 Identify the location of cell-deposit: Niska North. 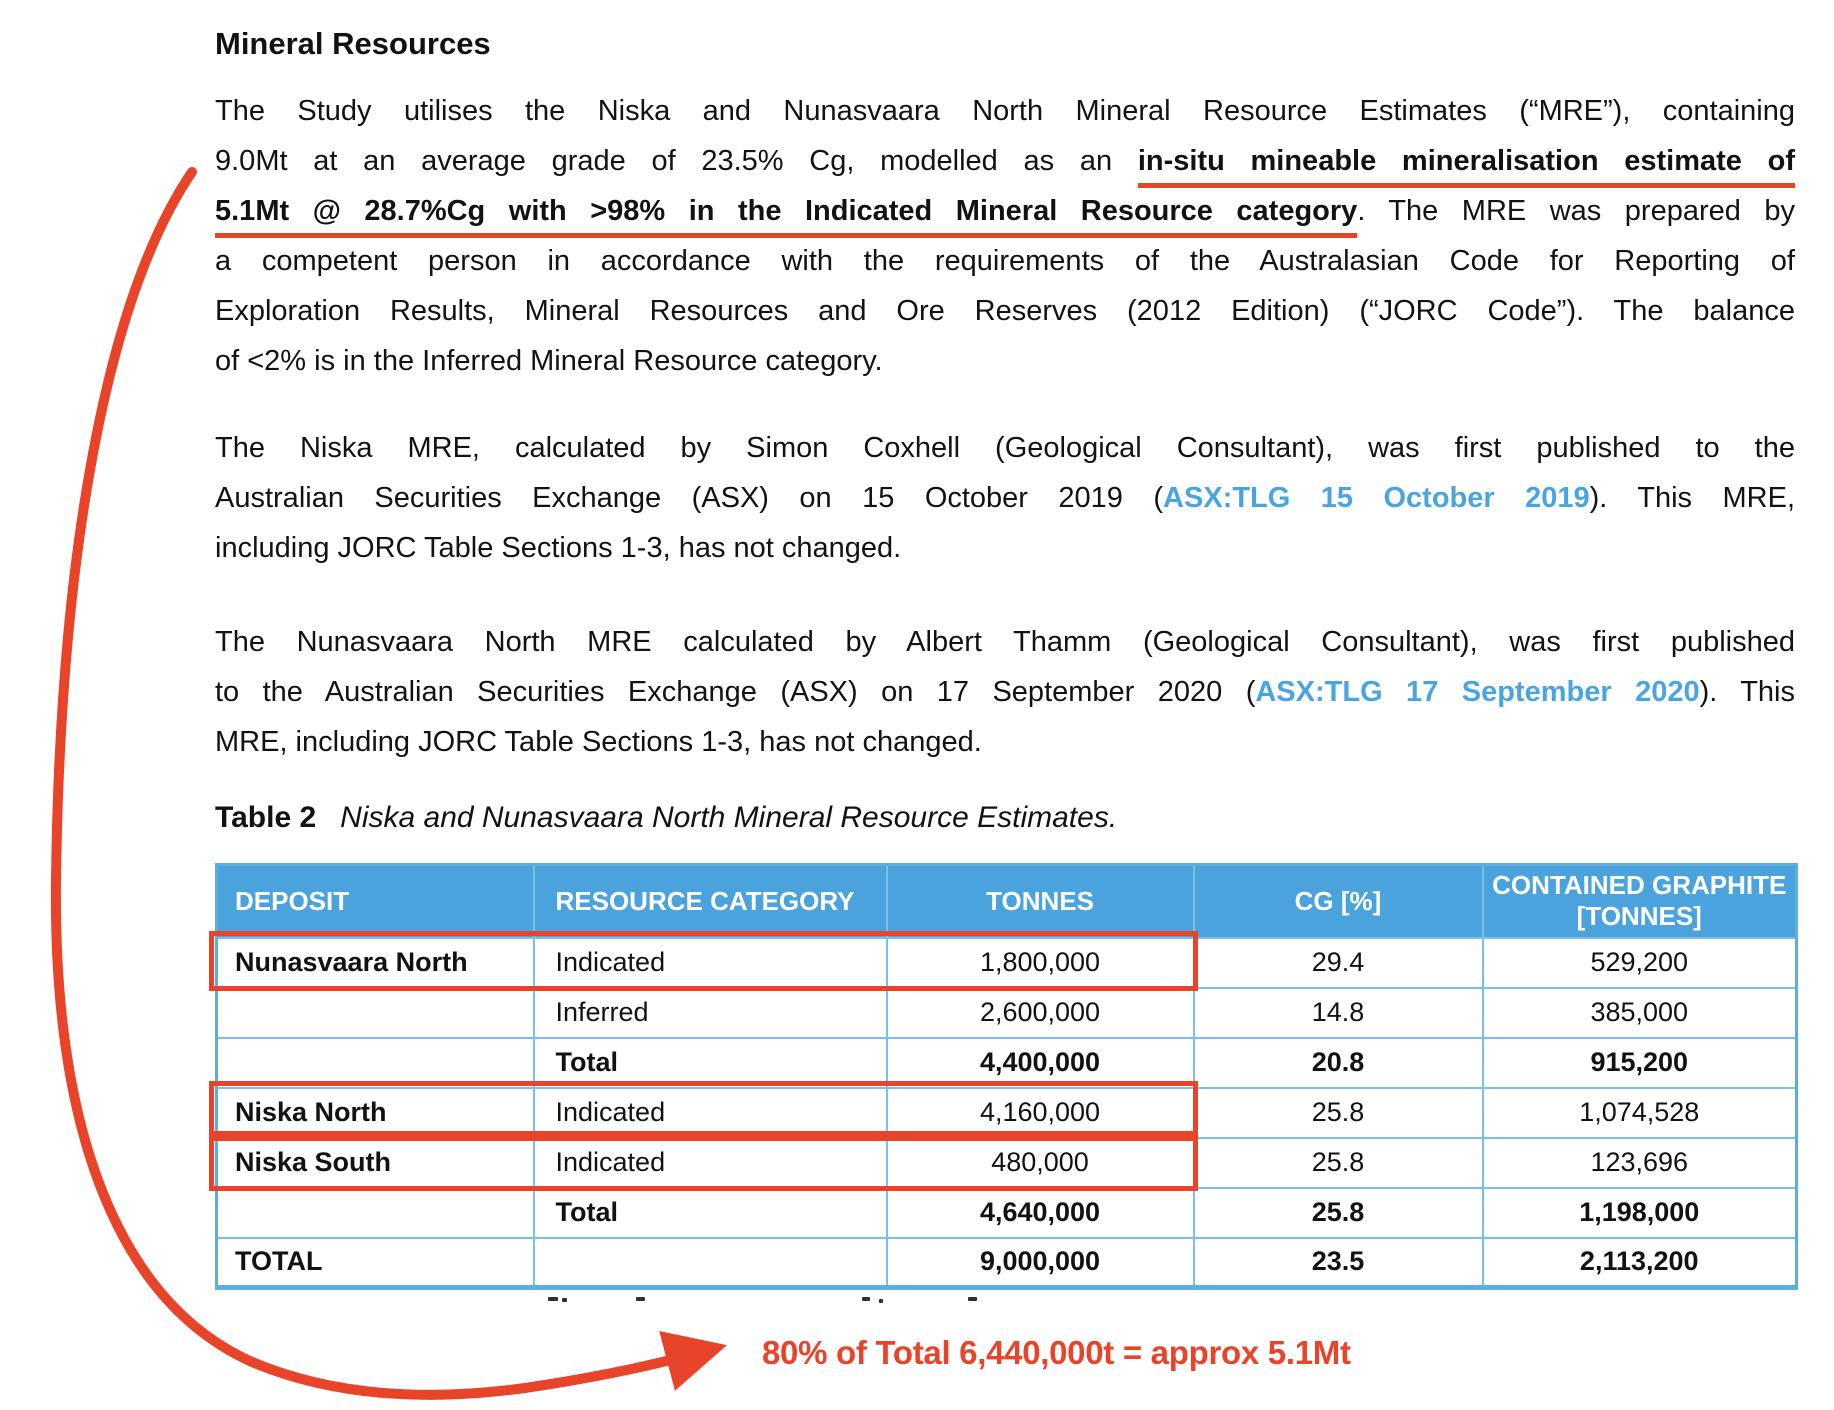
(375, 1112).